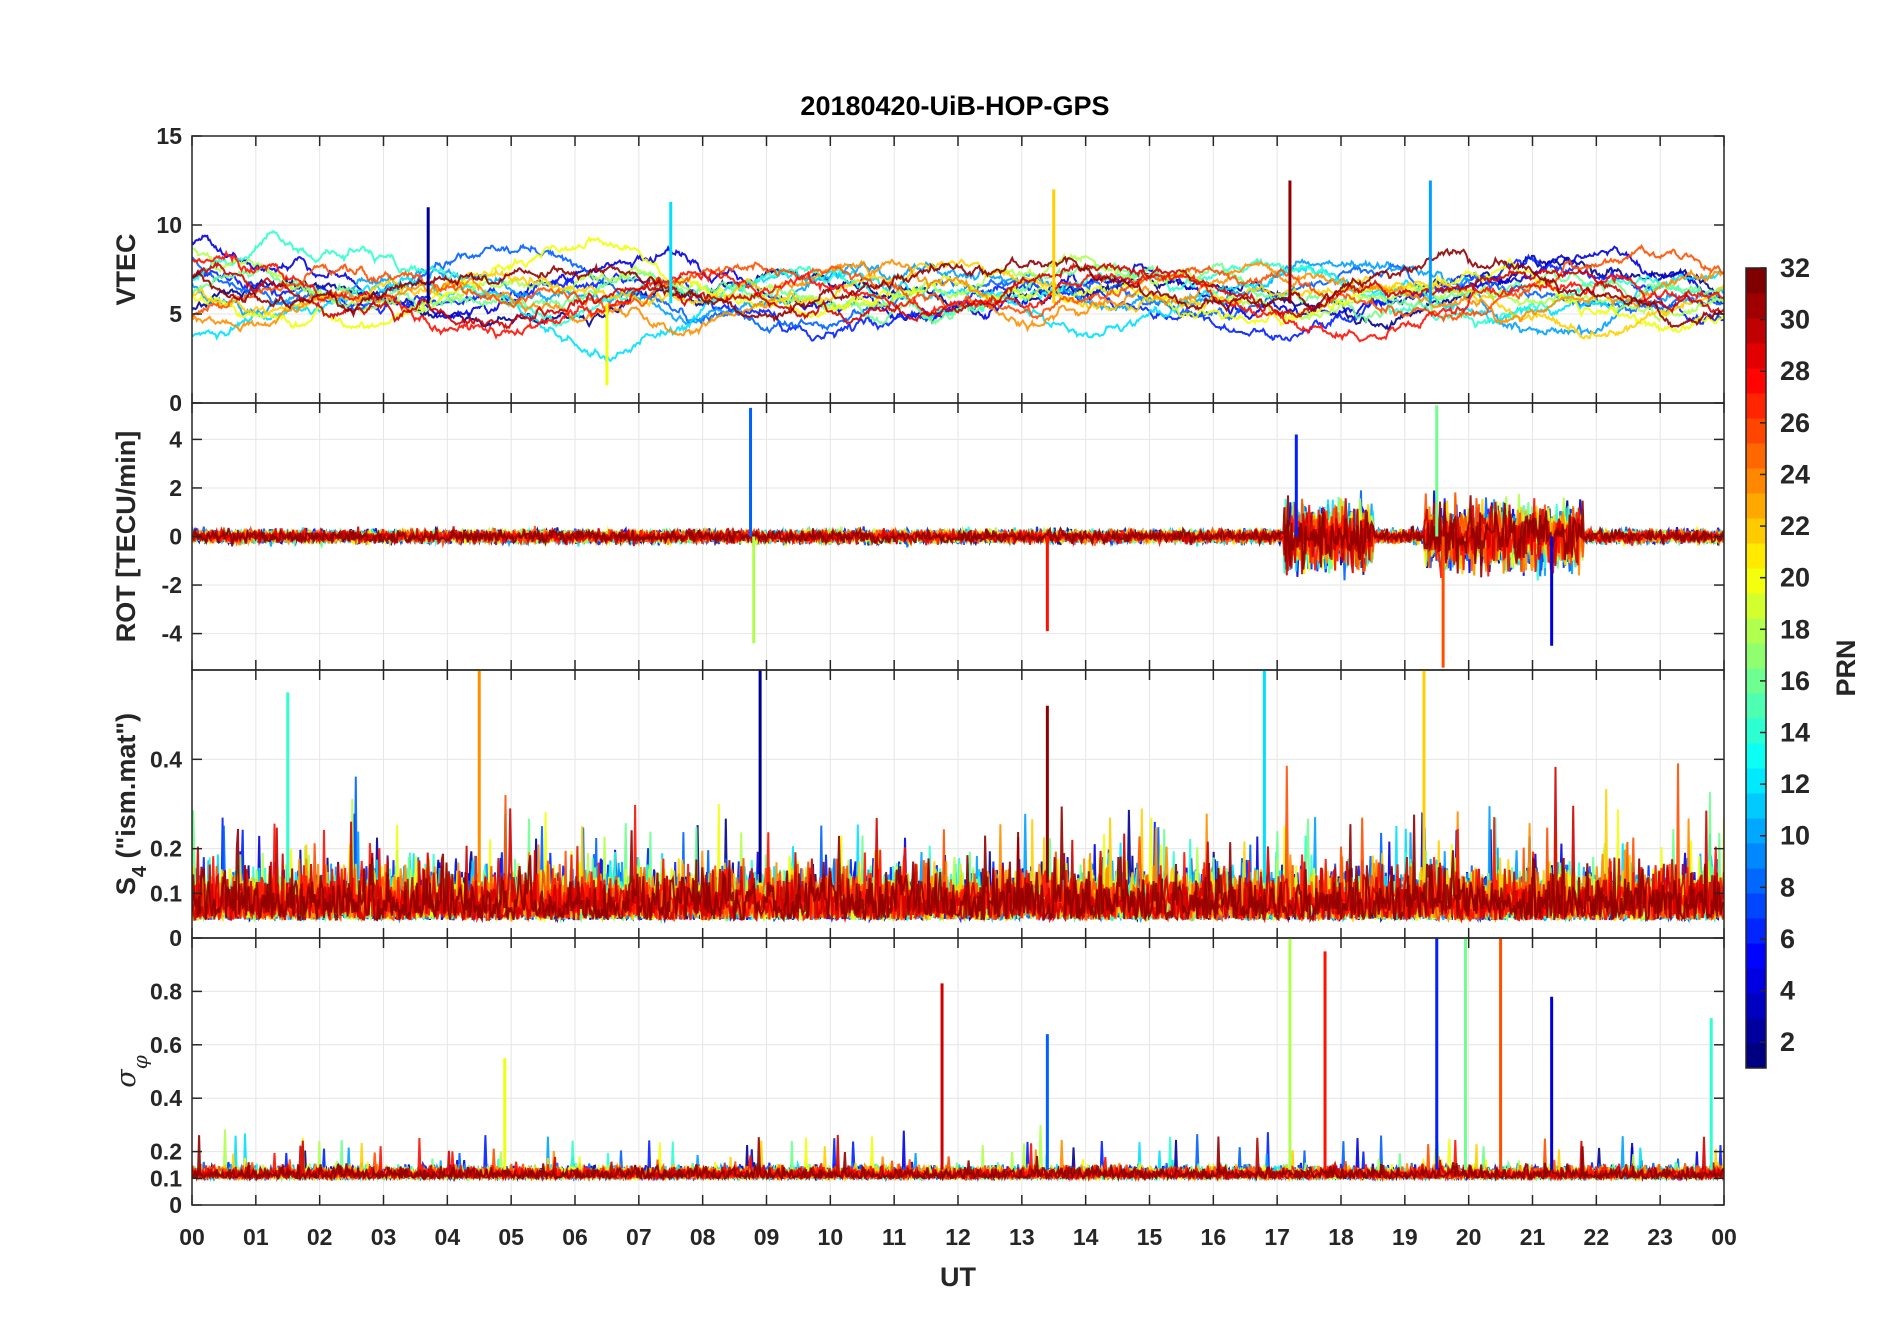  Describe the element at coordinates (384, 1237) in the screenshot. I see `x-tick-label: 03` at that location.